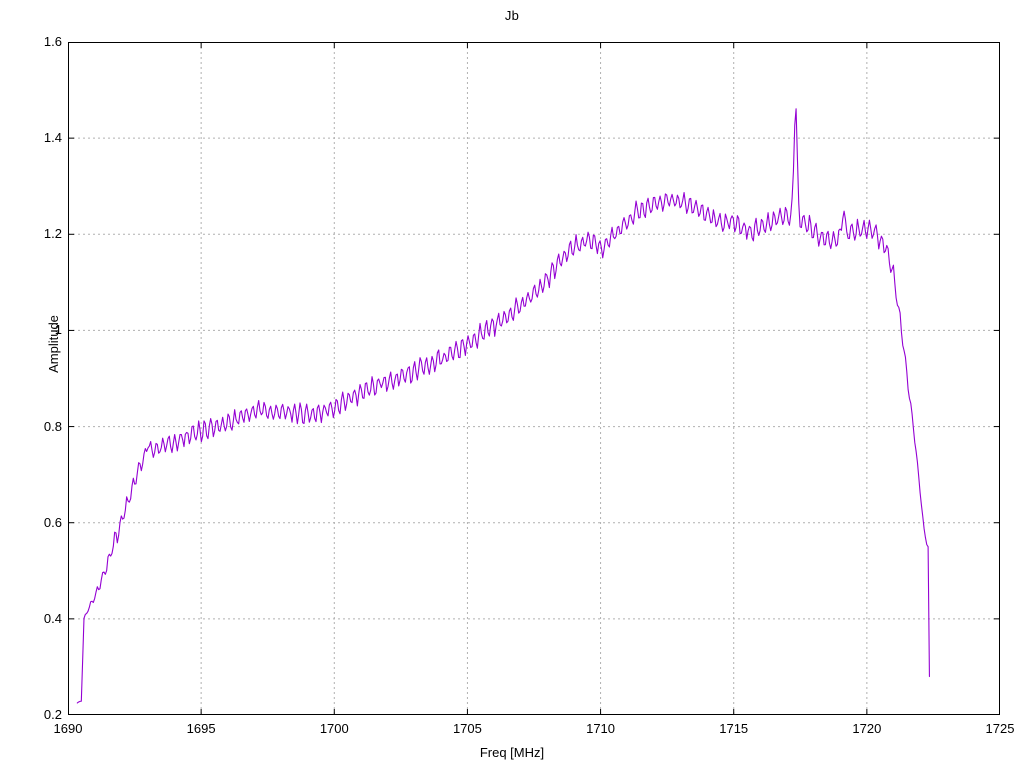 This screenshot has height=768, width=1024. Describe the element at coordinates (1000, 728) in the screenshot. I see `x-tick-label: 1725` at that location.